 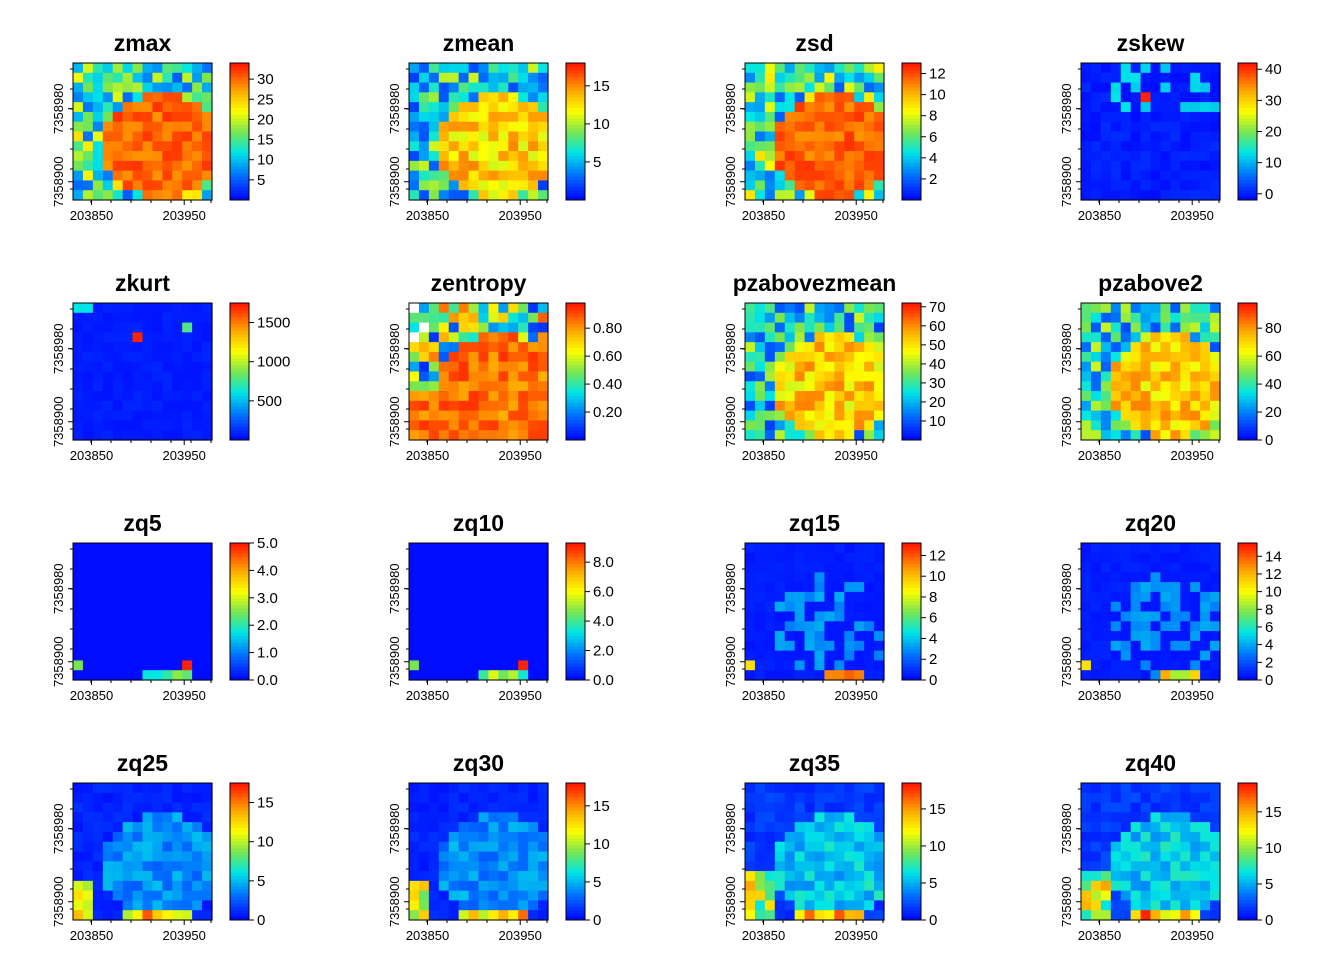 I want to click on legend-tick-label: 6.0, so click(x=603, y=592).